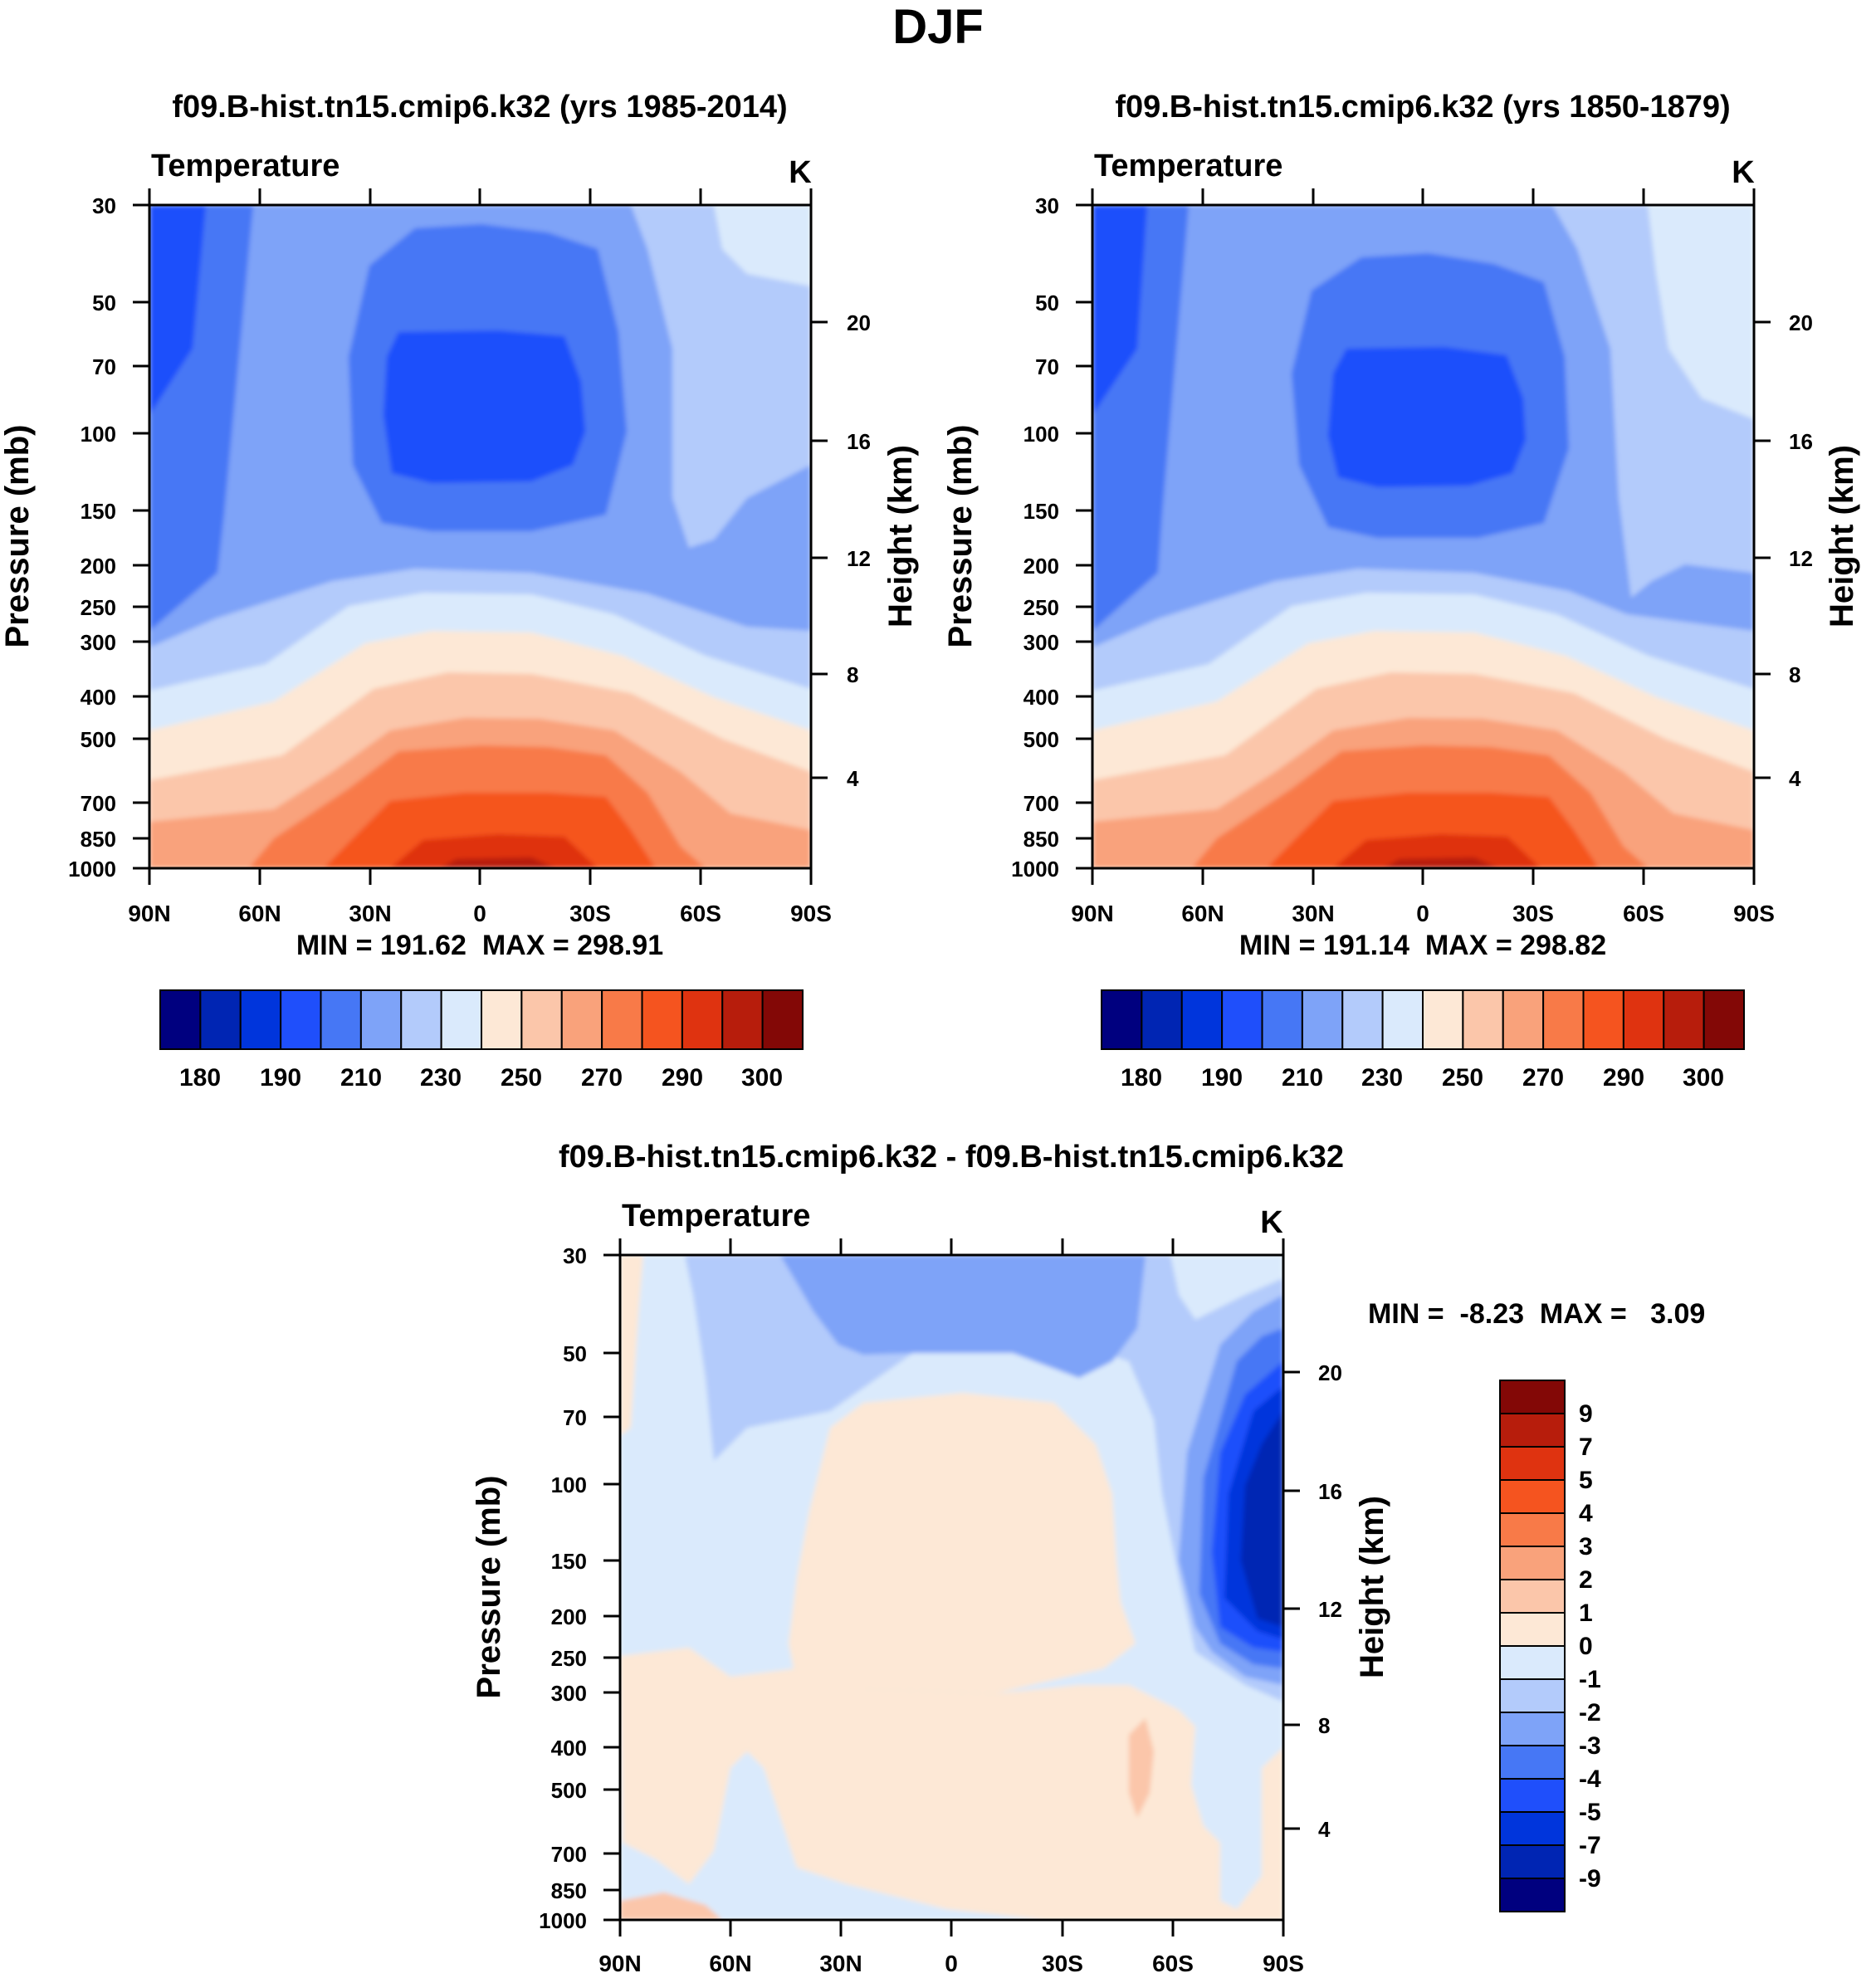  Describe the element at coordinates (1188, 166) in the screenshot. I see `panel-b-variable-label: Temperature` at that location.